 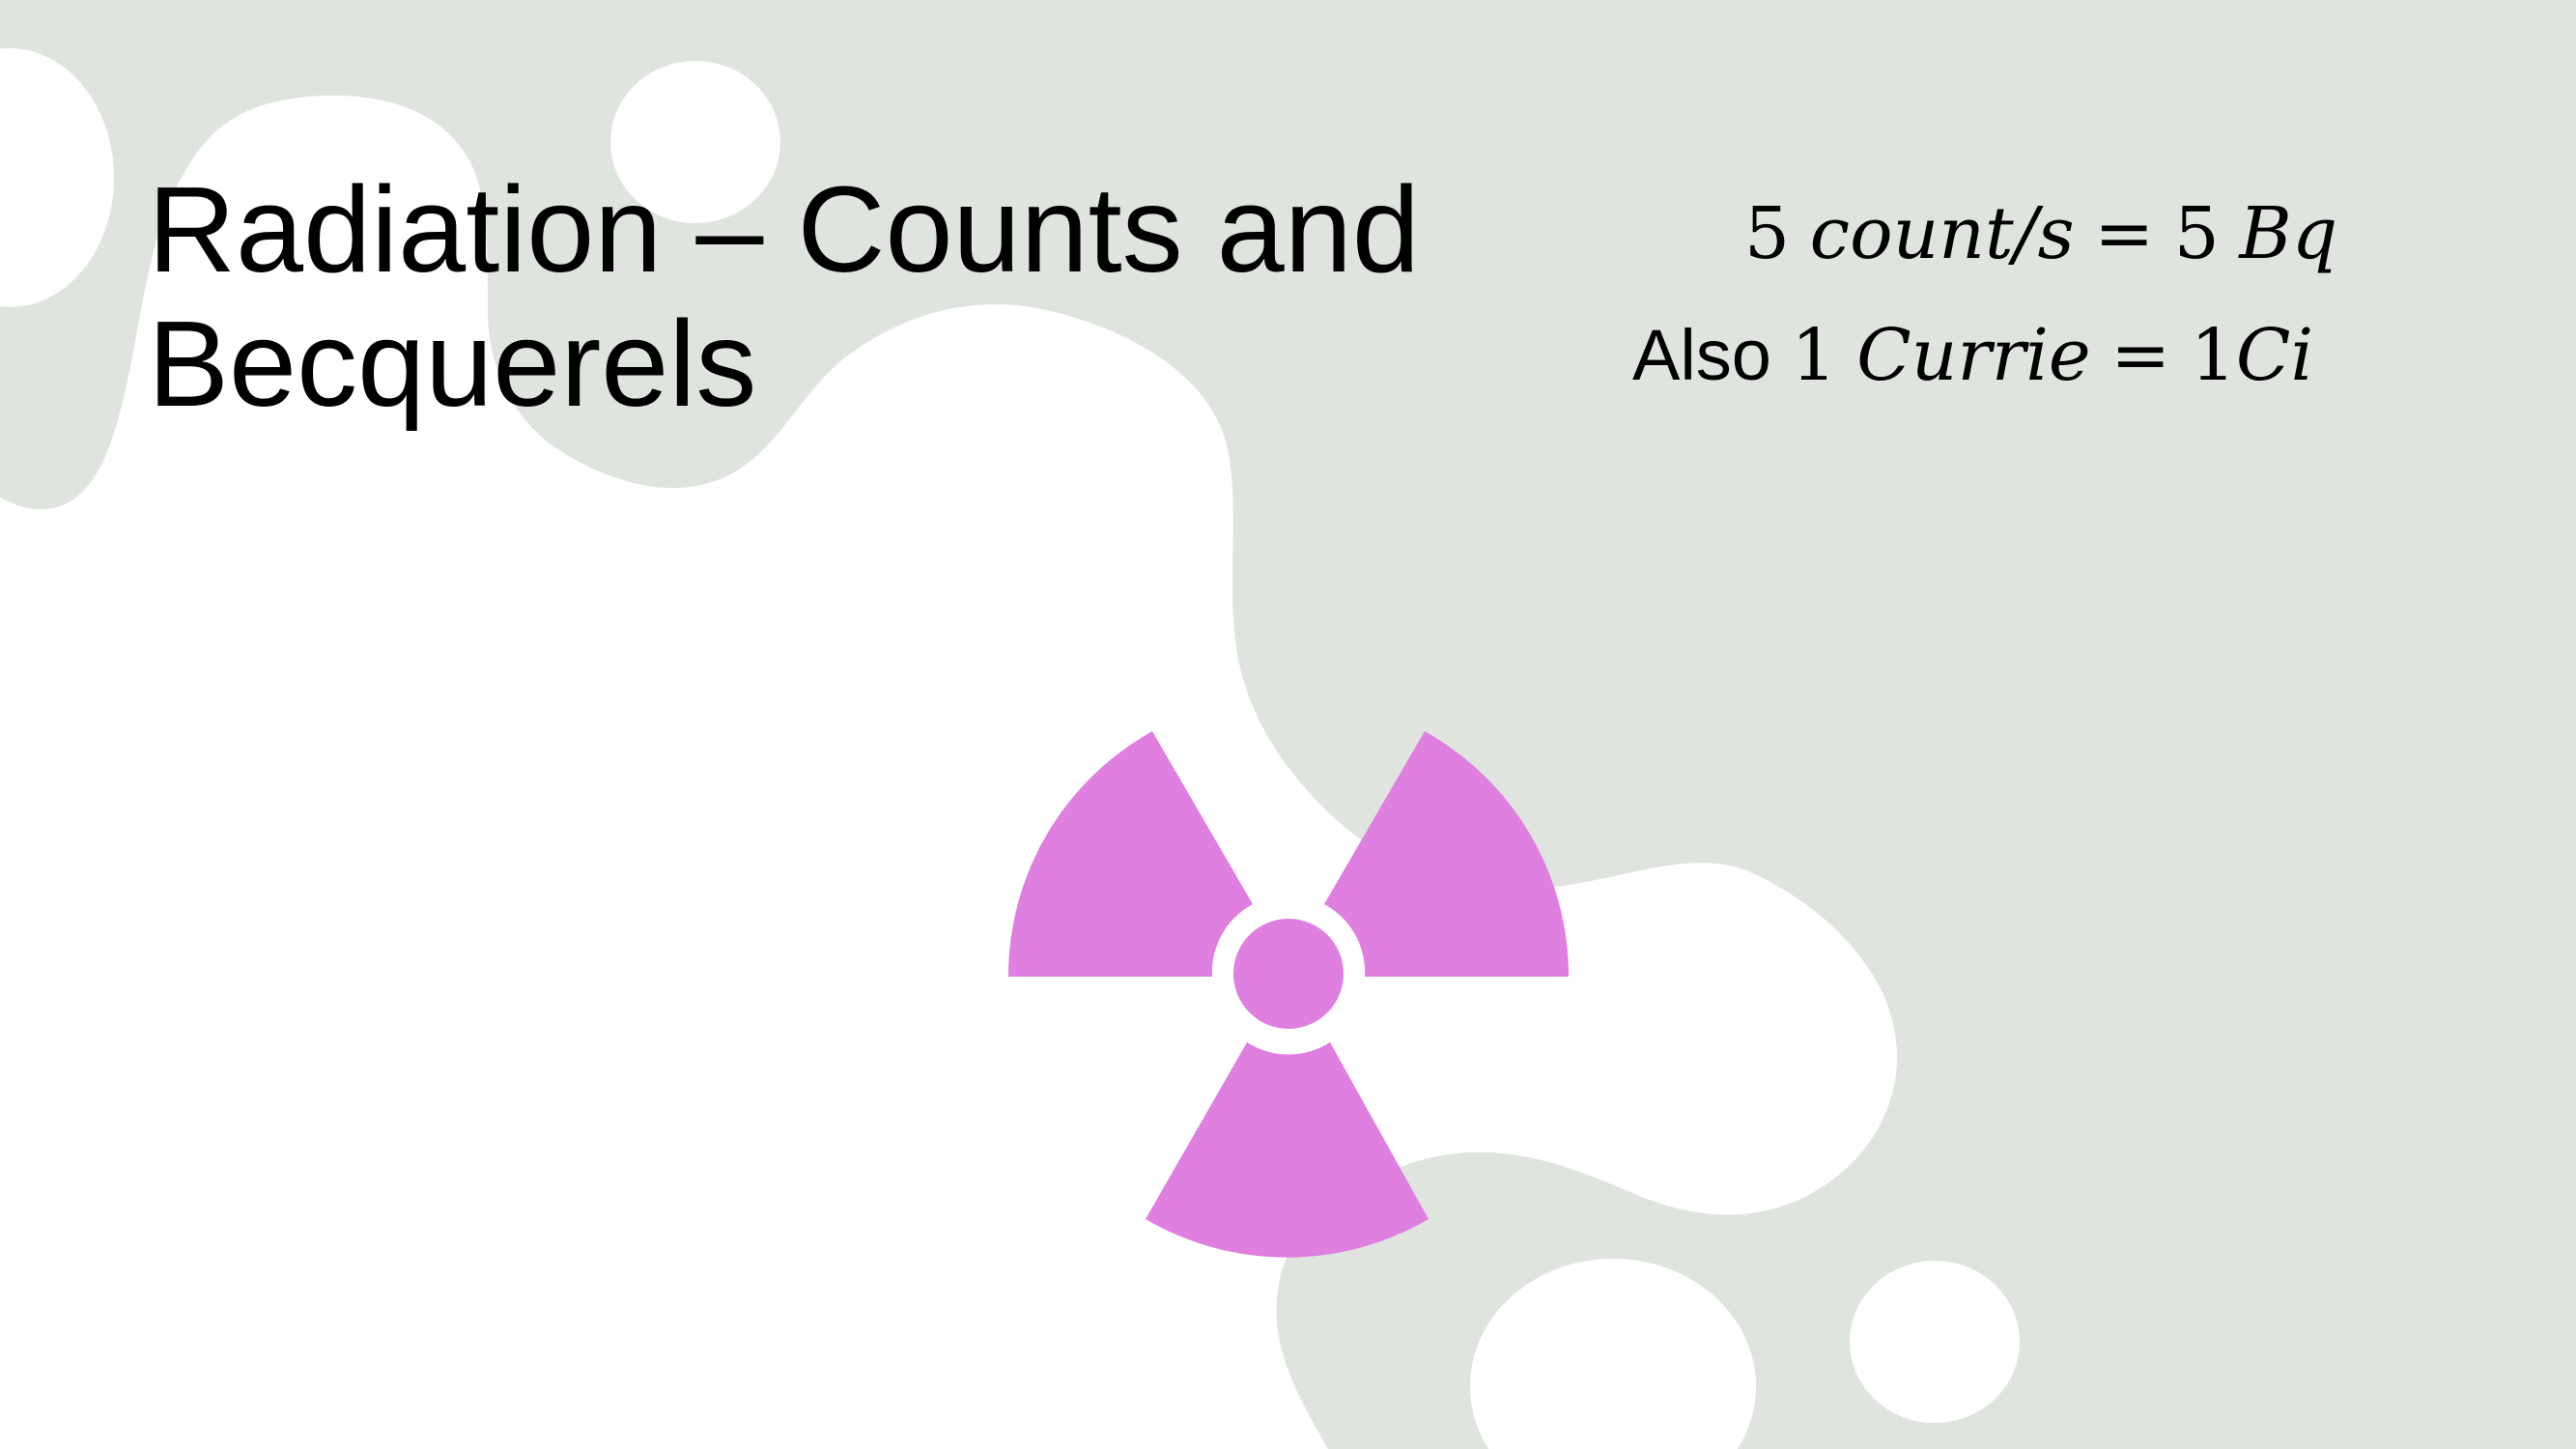 What do you see at coordinates (1814, 355) in the screenshot?
I see `equation-2-lhs-number: 1` at bounding box center [1814, 355].